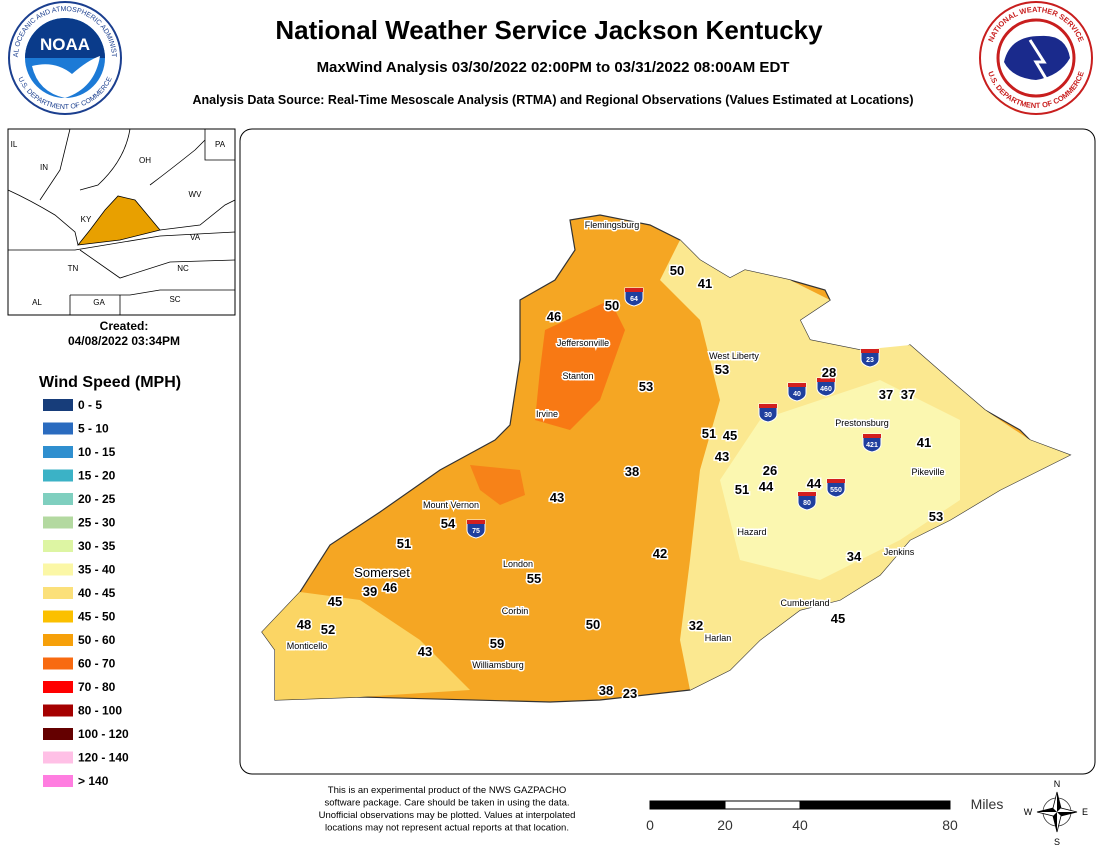 The image size is (1100, 850). I want to click on state-label: TN, so click(73, 268).